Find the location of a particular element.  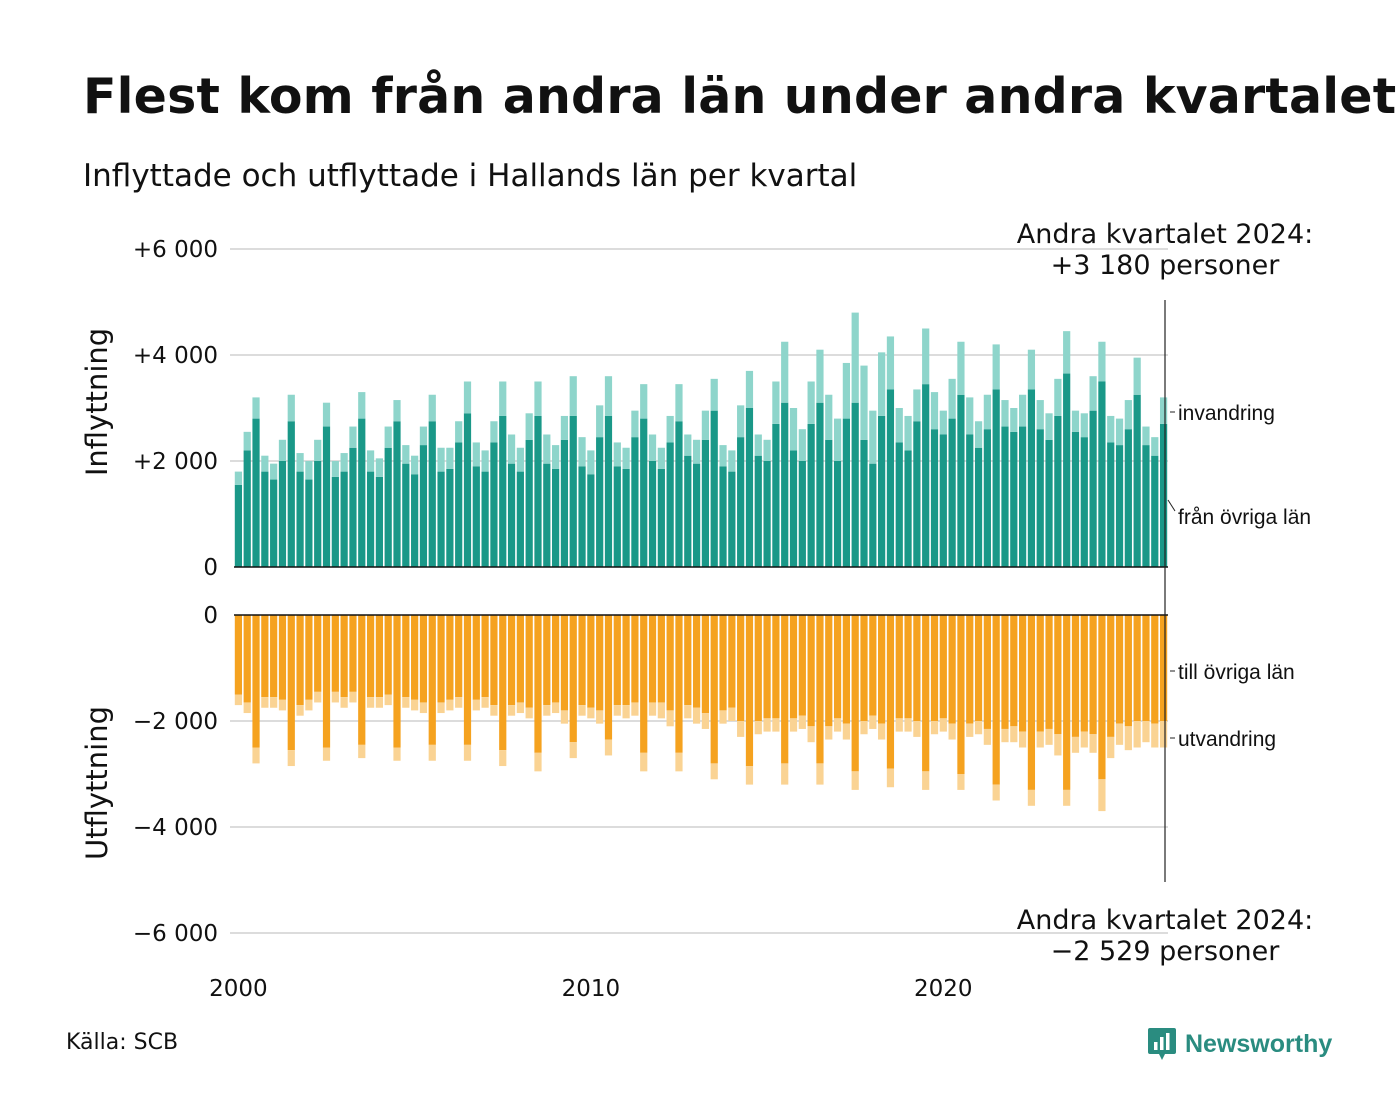

x-tick-label: 2010 is located at coordinates (591, 989).